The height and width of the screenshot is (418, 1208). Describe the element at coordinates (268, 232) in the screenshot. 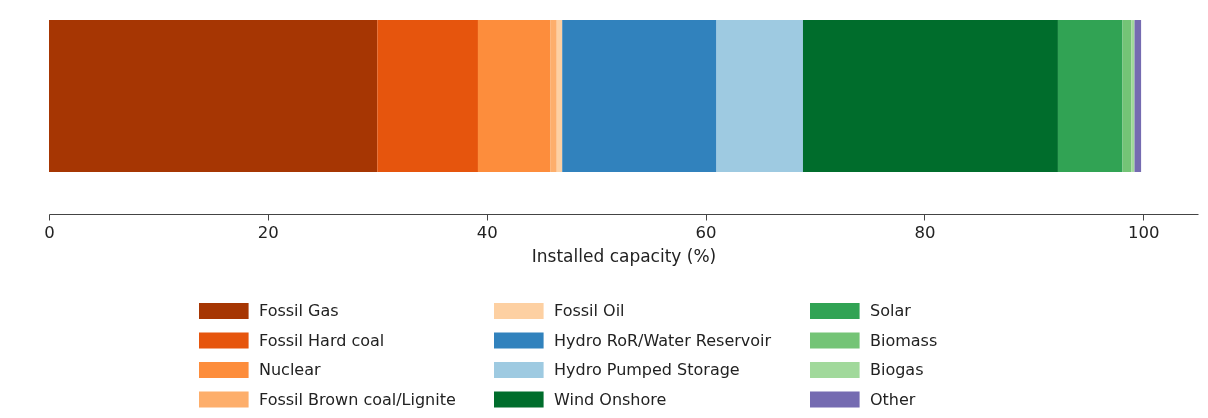

I see `x-tick-label: 20` at that location.